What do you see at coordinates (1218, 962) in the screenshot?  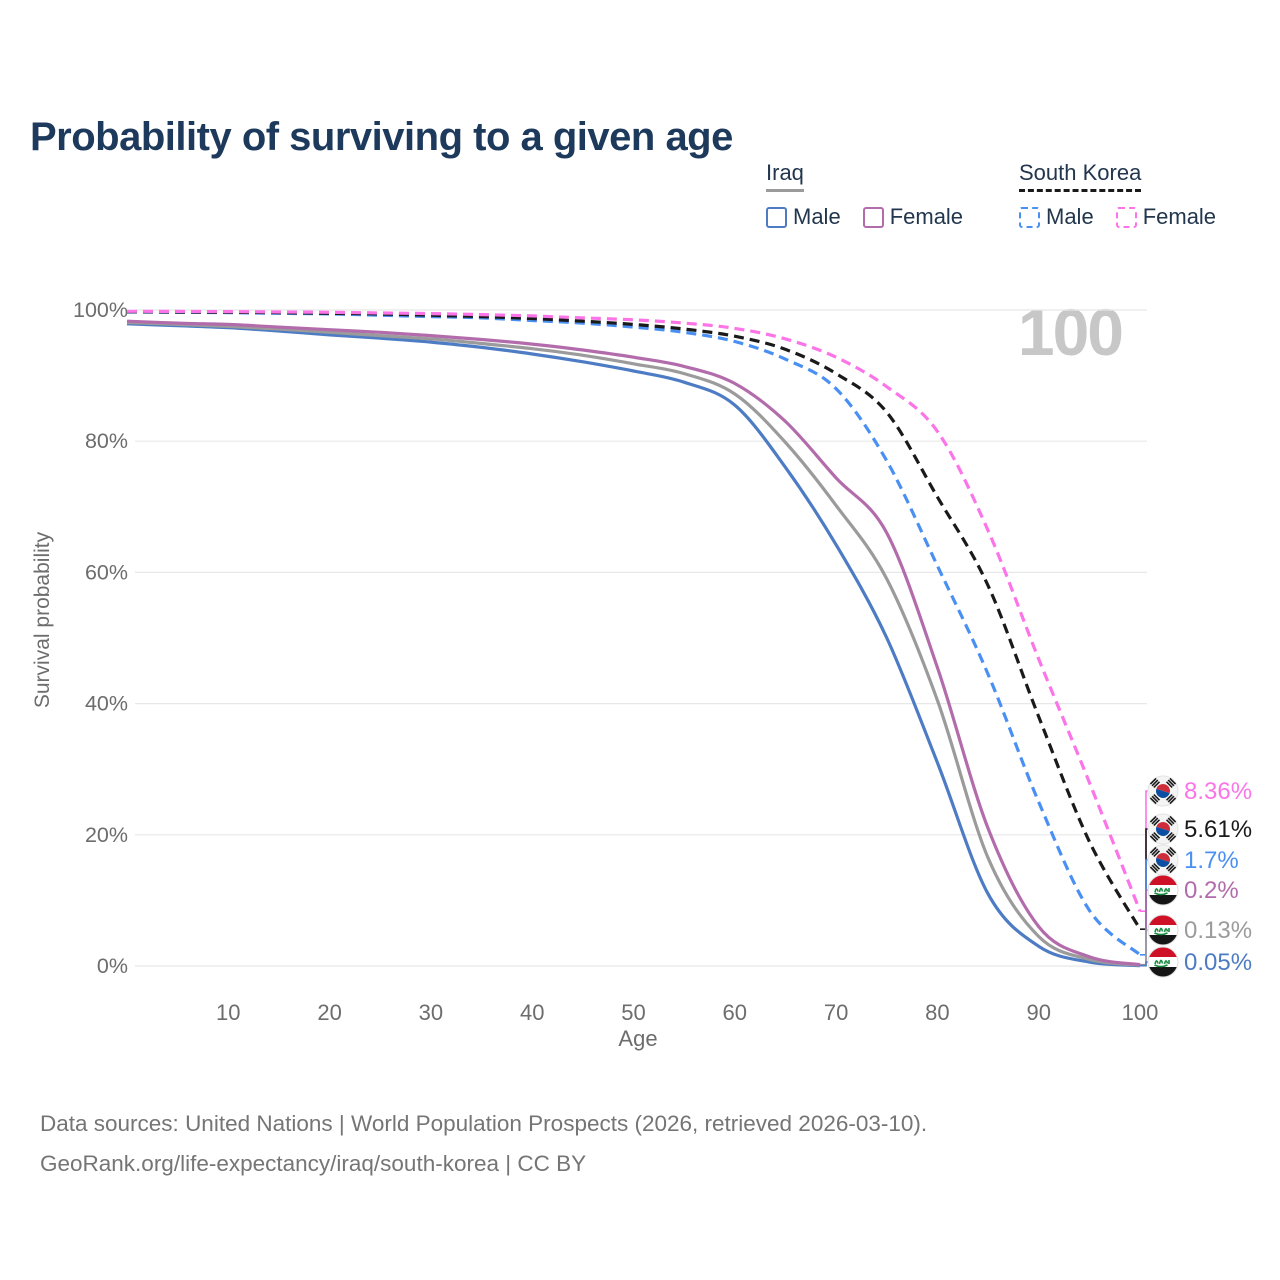 I see `end-value-label: 0.05%` at bounding box center [1218, 962].